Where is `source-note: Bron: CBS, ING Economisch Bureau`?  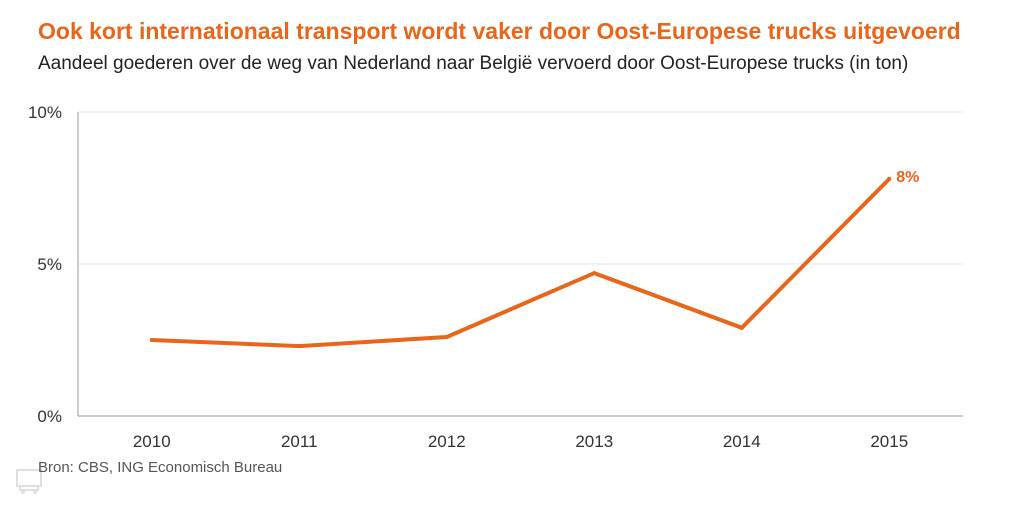 source-note: Bron: CBS, ING Economisch Bureau is located at coordinates (160, 467).